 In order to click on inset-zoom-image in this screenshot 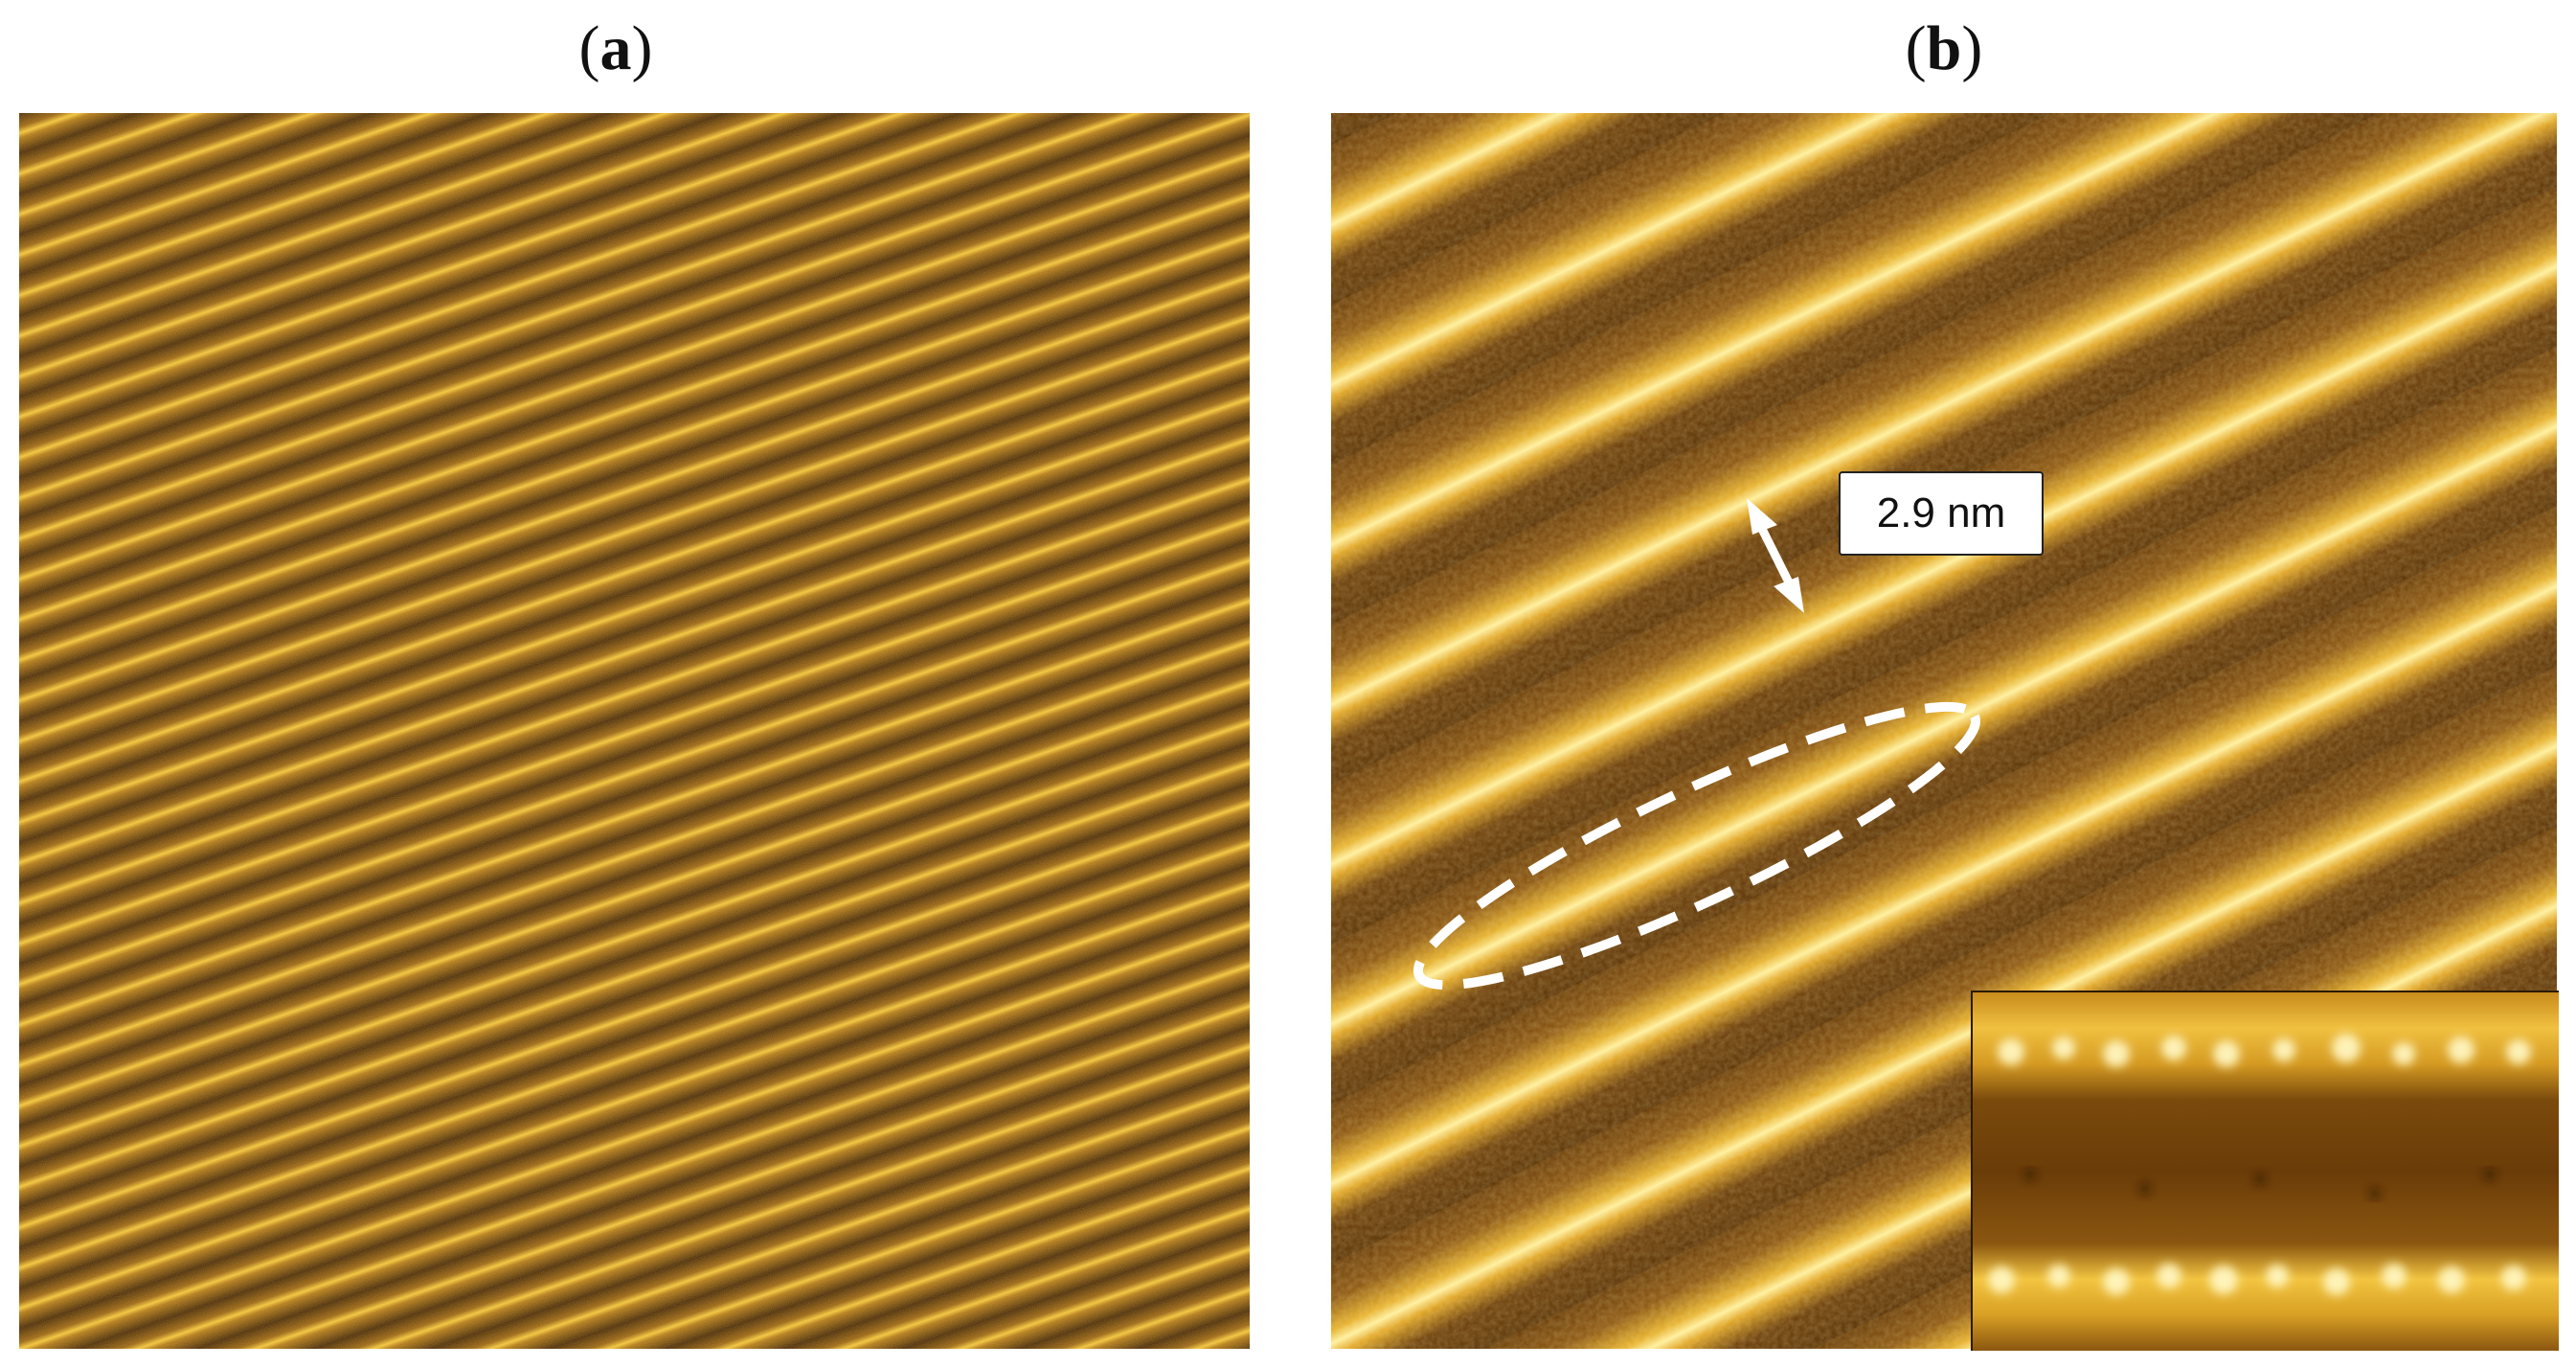, I will do `click(2265, 1171)`.